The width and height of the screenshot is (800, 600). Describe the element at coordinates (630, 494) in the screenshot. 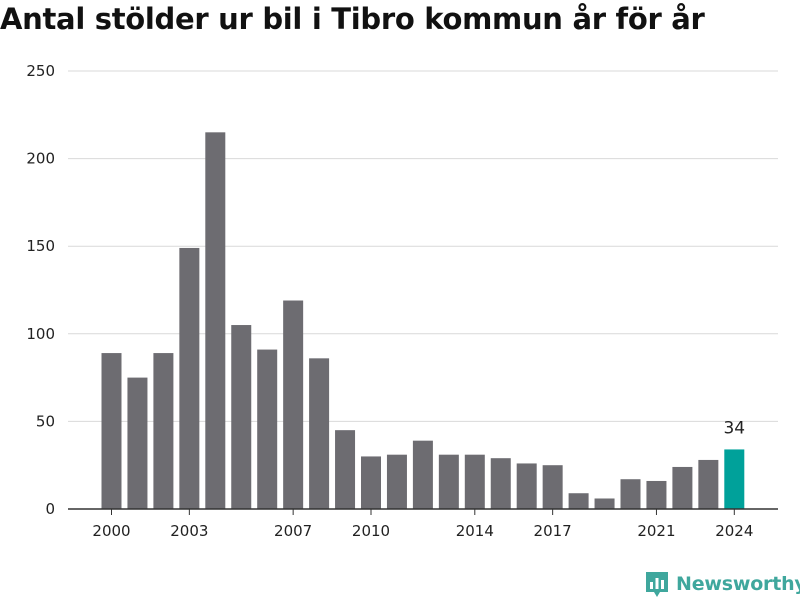

I see `bar-2020` at that location.